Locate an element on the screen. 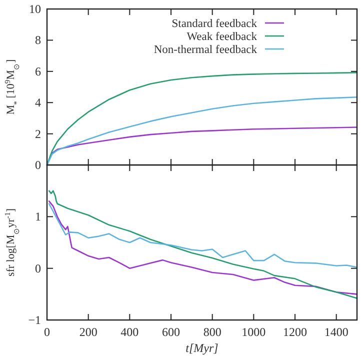  x-tick-label: 800 is located at coordinates (212, 332).